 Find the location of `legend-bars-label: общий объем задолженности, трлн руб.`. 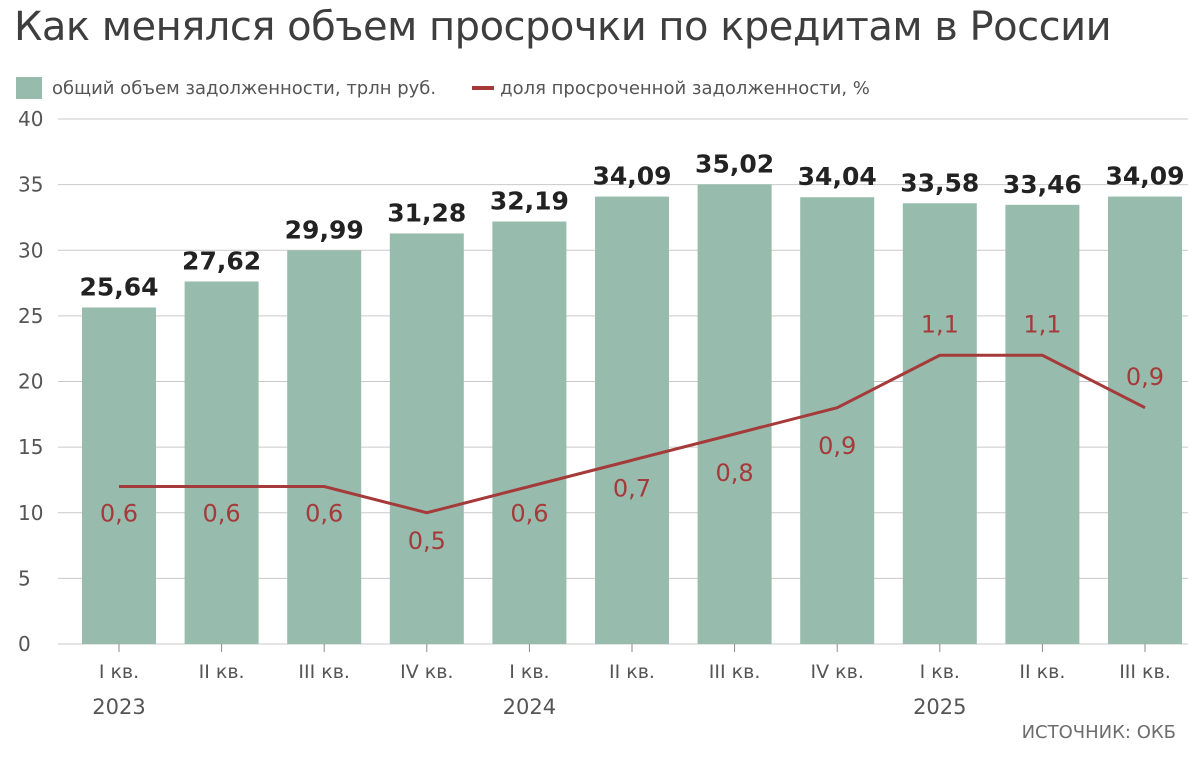

legend-bars-label: общий объем задолженности, трлн руб. is located at coordinates (244, 88).